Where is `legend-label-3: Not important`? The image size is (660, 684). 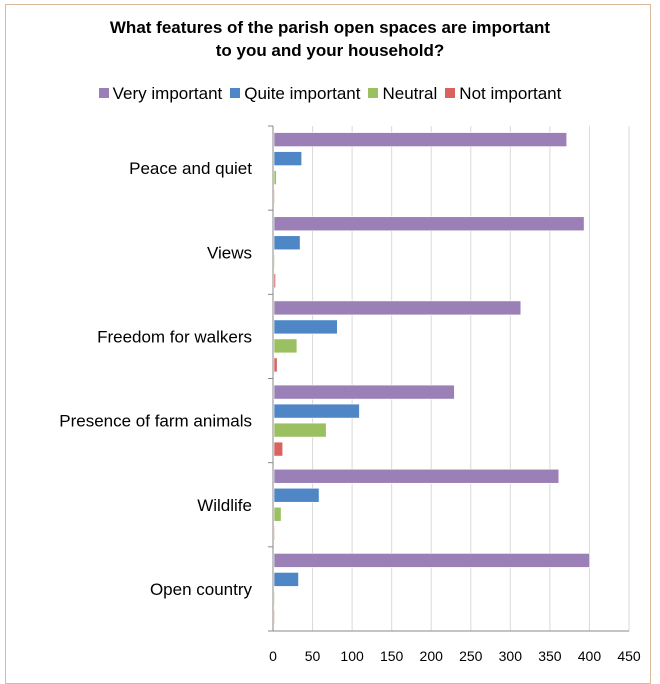
legend-label-3: Not important is located at coordinates (510, 93).